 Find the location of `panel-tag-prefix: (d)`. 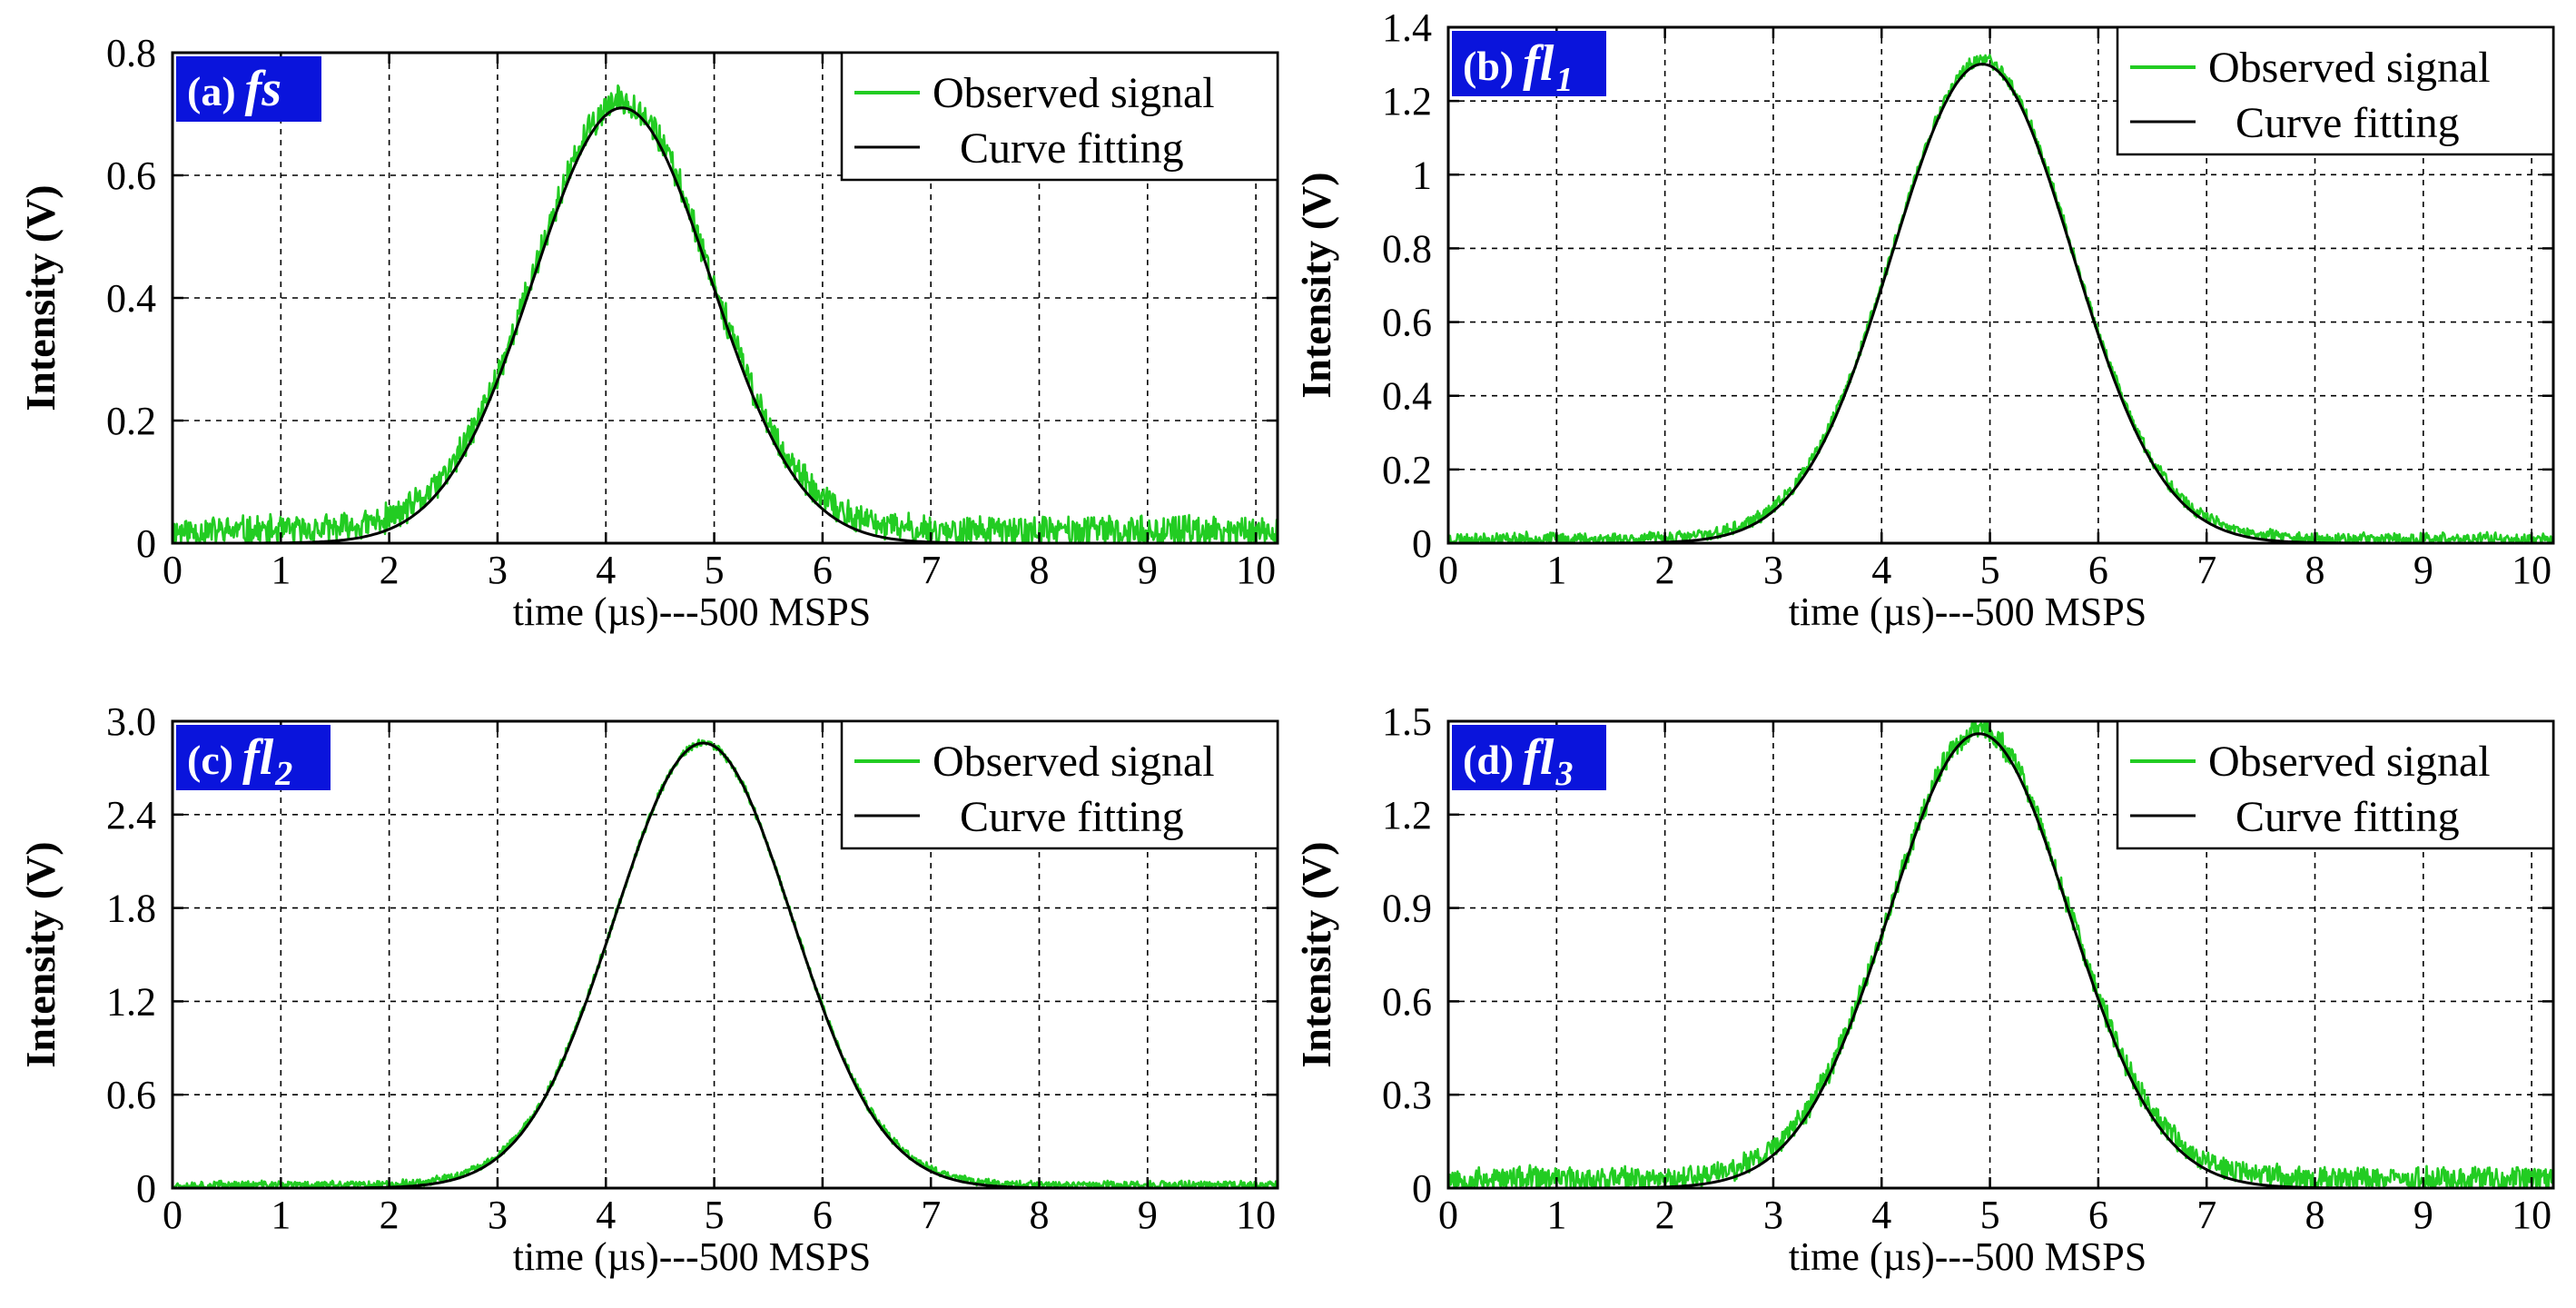

panel-tag-prefix: (d) is located at coordinates (1488, 760).